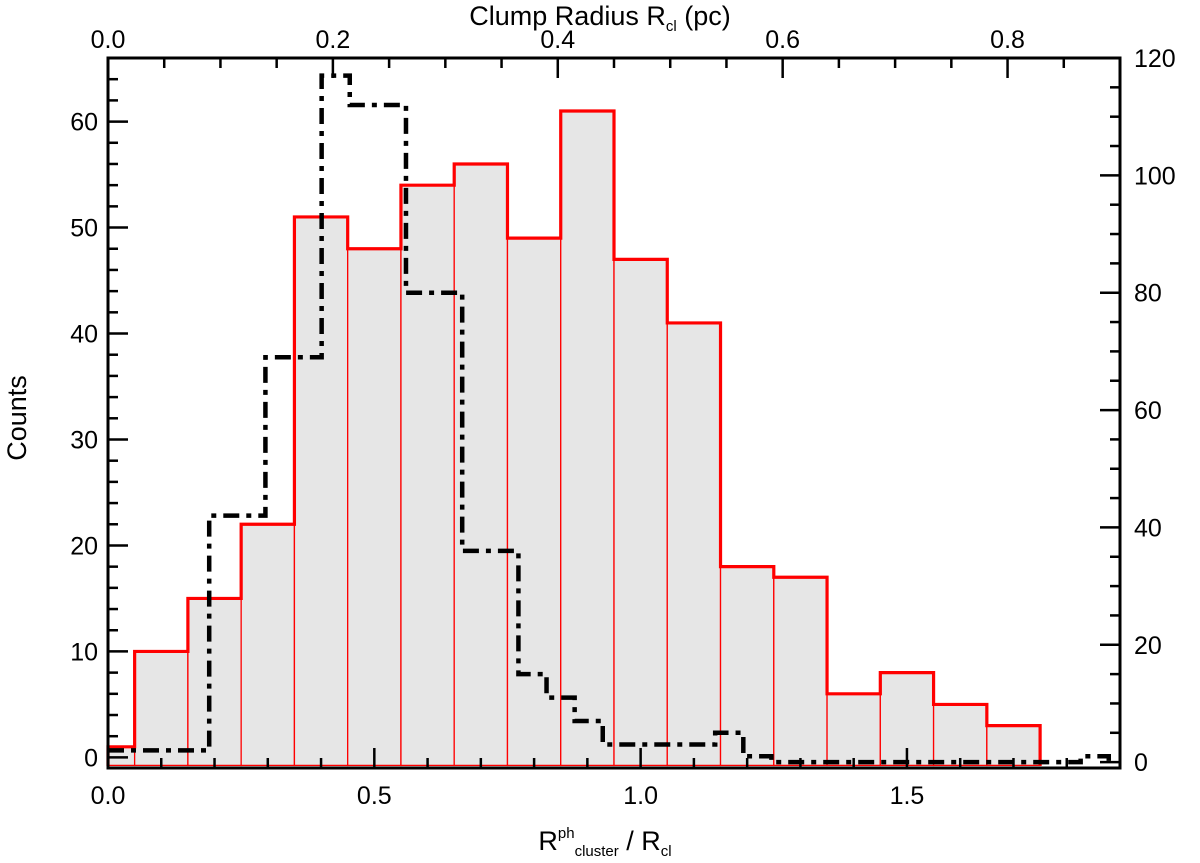  Describe the element at coordinates (1148, 411) in the screenshot. I see `right-y-tick-label: 60` at that location.